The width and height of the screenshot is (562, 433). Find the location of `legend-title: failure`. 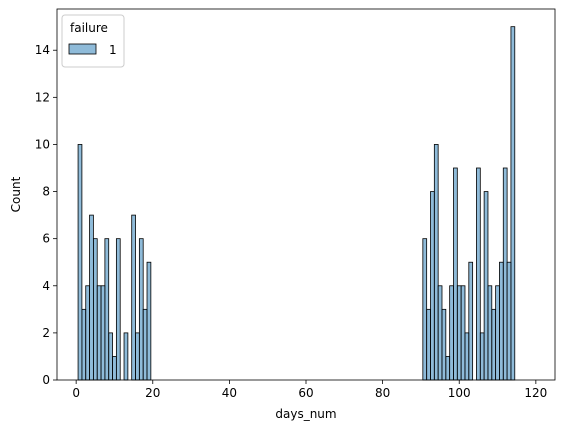

legend-title: failure is located at coordinates (89, 28).